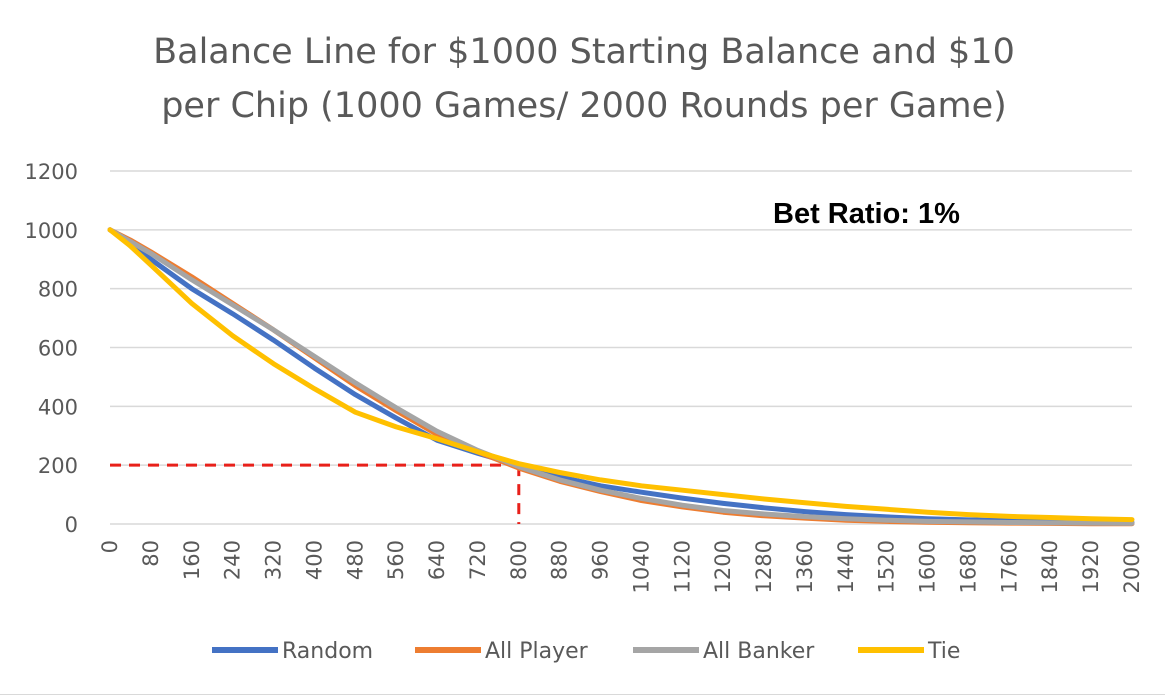  What do you see at coordinates (355, 560) in the screenshot?
I see `x-tick-label: 480` at bounding box center [355, 560].